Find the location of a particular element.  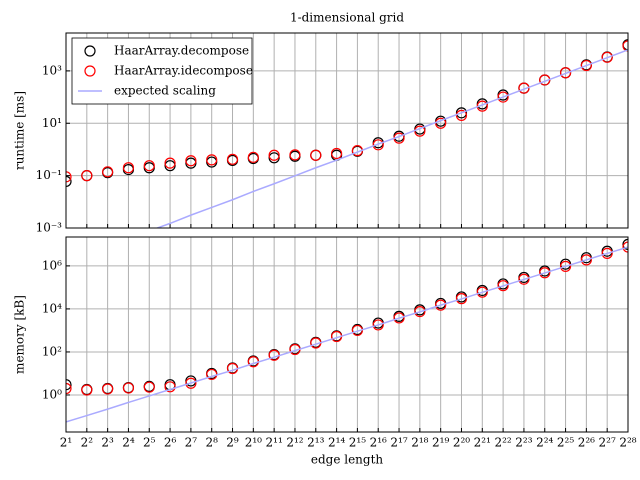

y-tick-label: 10⁻¹ is located at coordinates (49, 175).